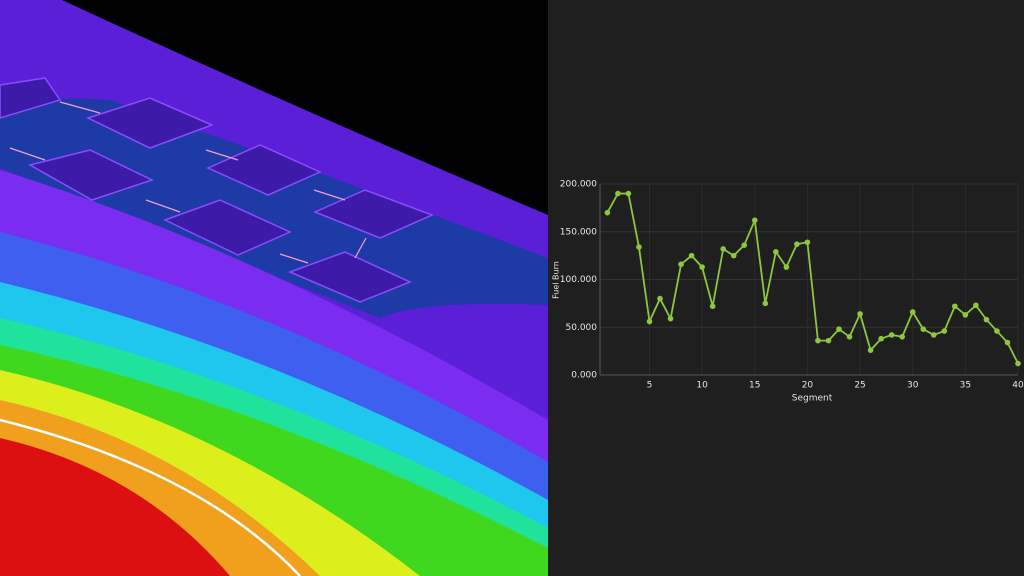  Describe the element at coordinates (808, 386) in the screenshot. I see `x-tick-label: 20` at that location.